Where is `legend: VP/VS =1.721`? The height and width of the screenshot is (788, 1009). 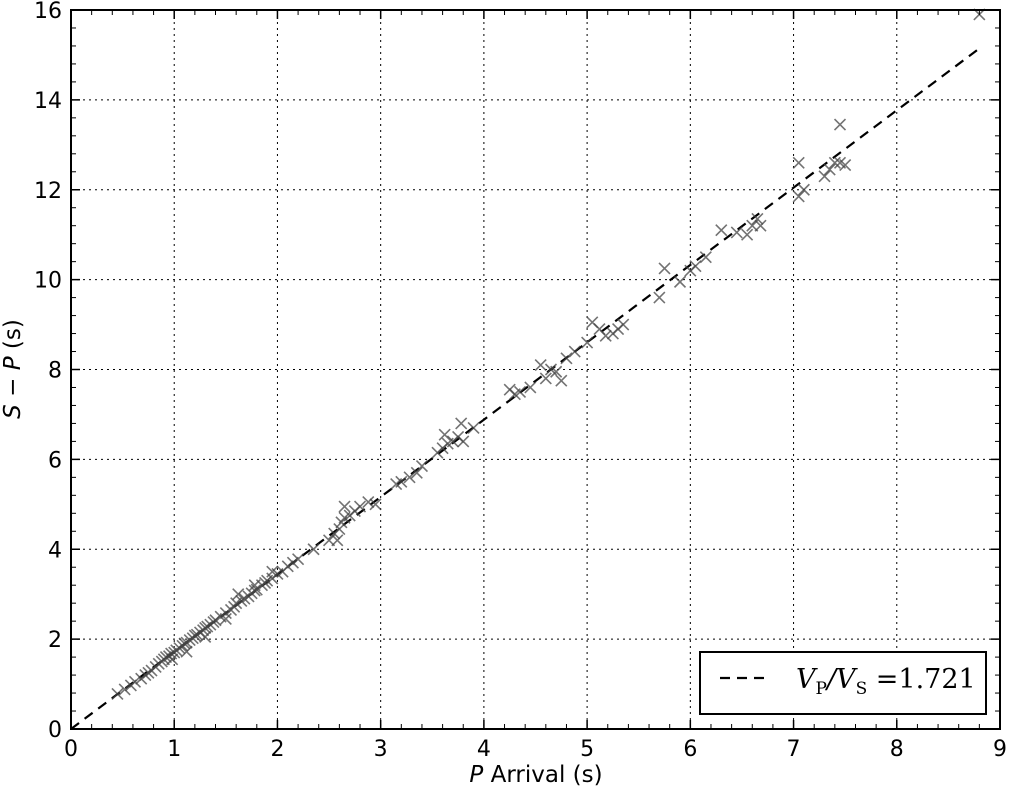
legend: VP/VS =1.721 is located at coordinates (843, 683).